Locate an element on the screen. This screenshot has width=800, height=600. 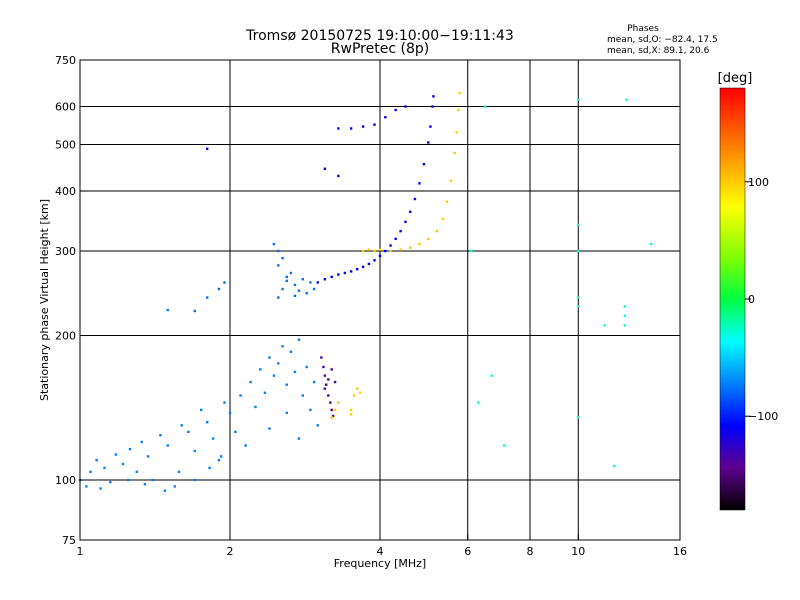
y-tick-label: 500 is located at coordinates (65, 145).